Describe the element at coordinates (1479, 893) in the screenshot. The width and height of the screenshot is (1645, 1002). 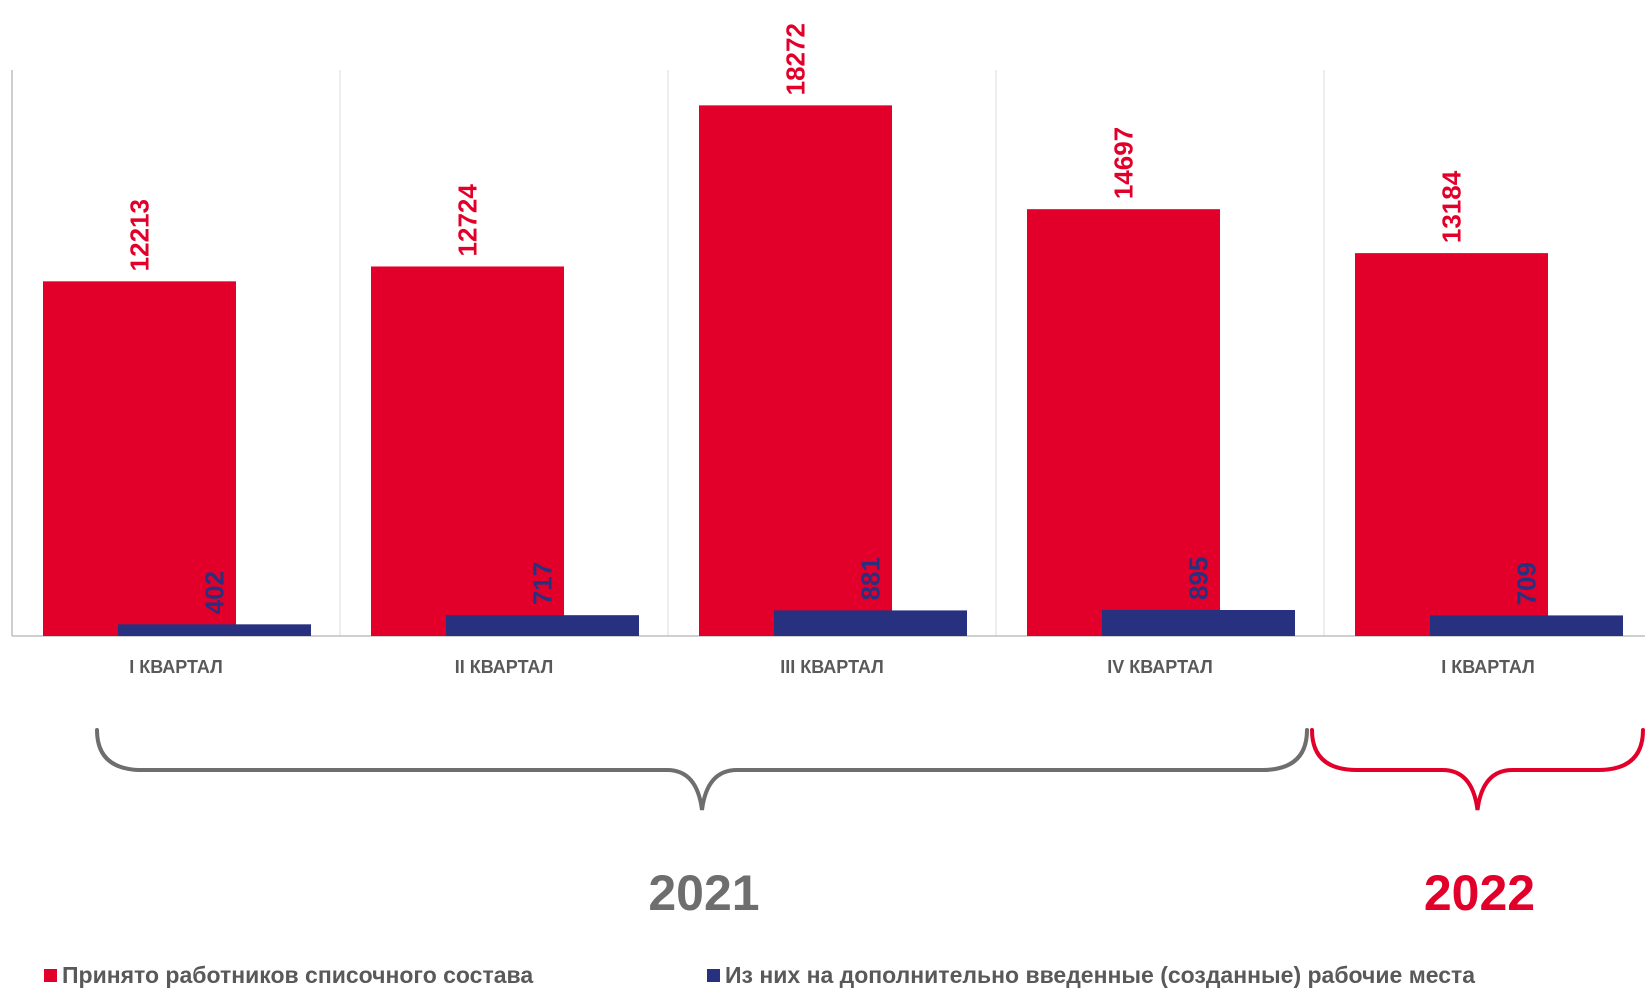
I see `group-label: 2022` at that location.